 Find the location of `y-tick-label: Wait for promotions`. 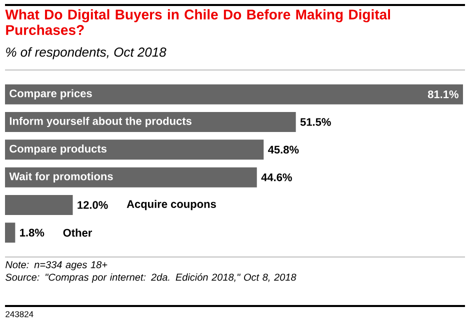

y-tick-label: Wait for promotions is located at coordinates (61, 177).